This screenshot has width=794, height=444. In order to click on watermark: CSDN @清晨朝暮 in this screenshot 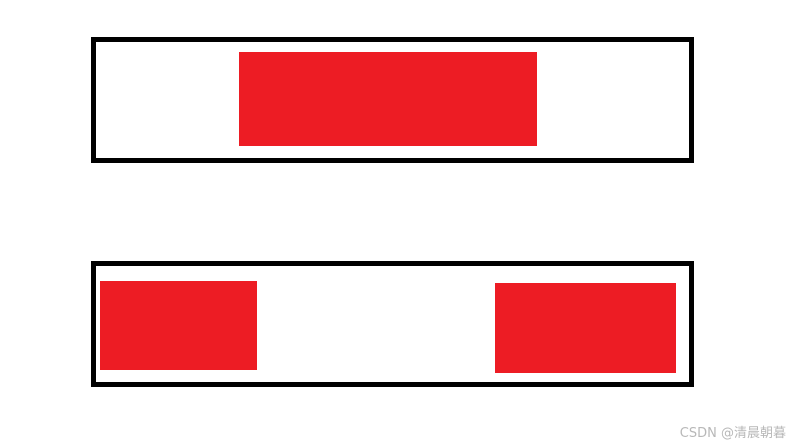, I will do `click(732, 433)`.